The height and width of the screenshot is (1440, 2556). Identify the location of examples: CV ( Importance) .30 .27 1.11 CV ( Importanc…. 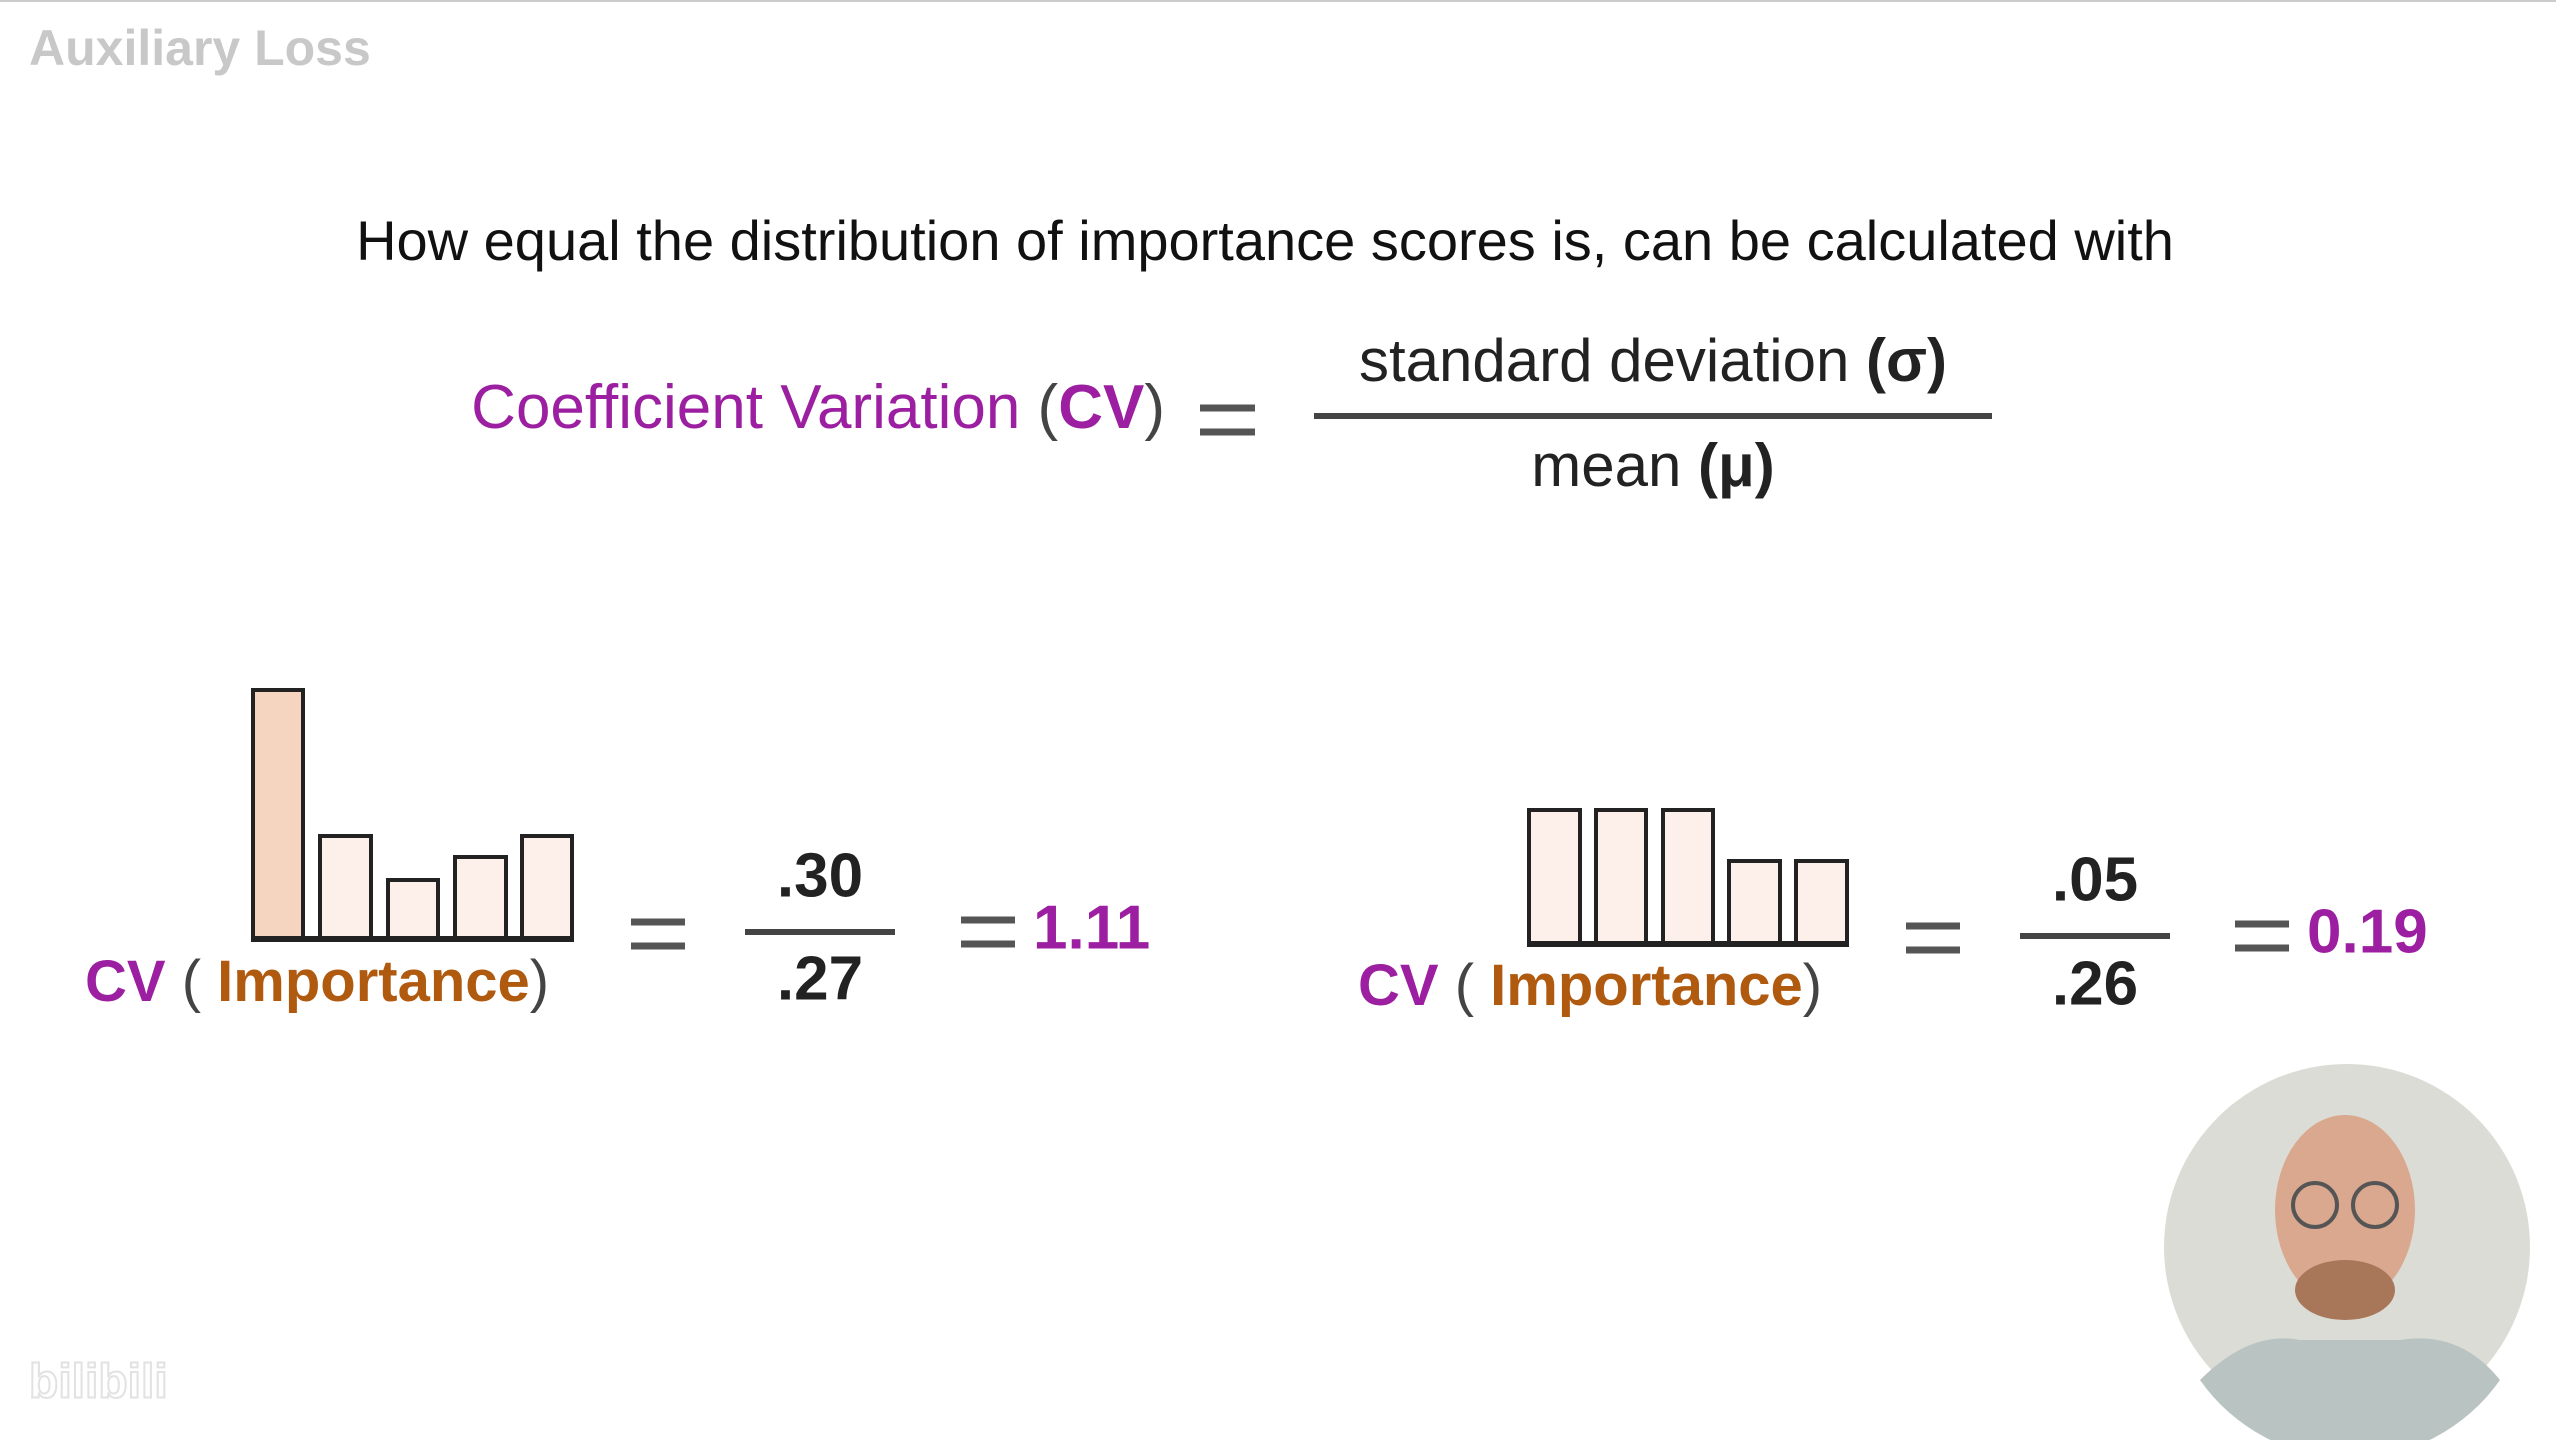
(1256, 929).